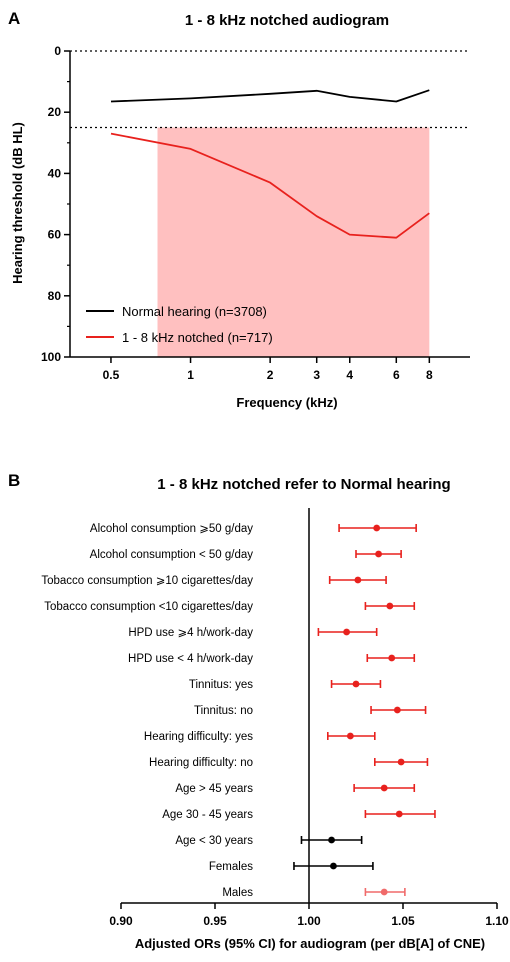 The image size is (510, 962). Describe the element at coordinates (309, 921) in the screenshot. I see `forest-x-tick-label: 1.00` at that location.